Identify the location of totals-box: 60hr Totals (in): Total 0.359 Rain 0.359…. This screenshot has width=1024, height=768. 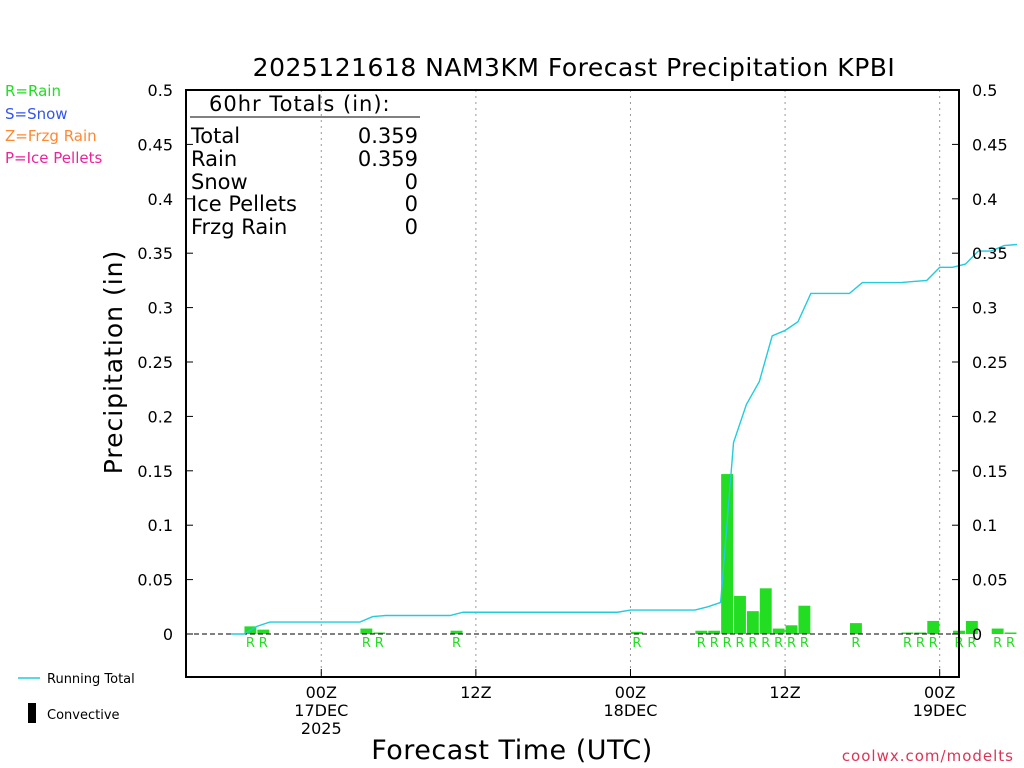
(305, 165).